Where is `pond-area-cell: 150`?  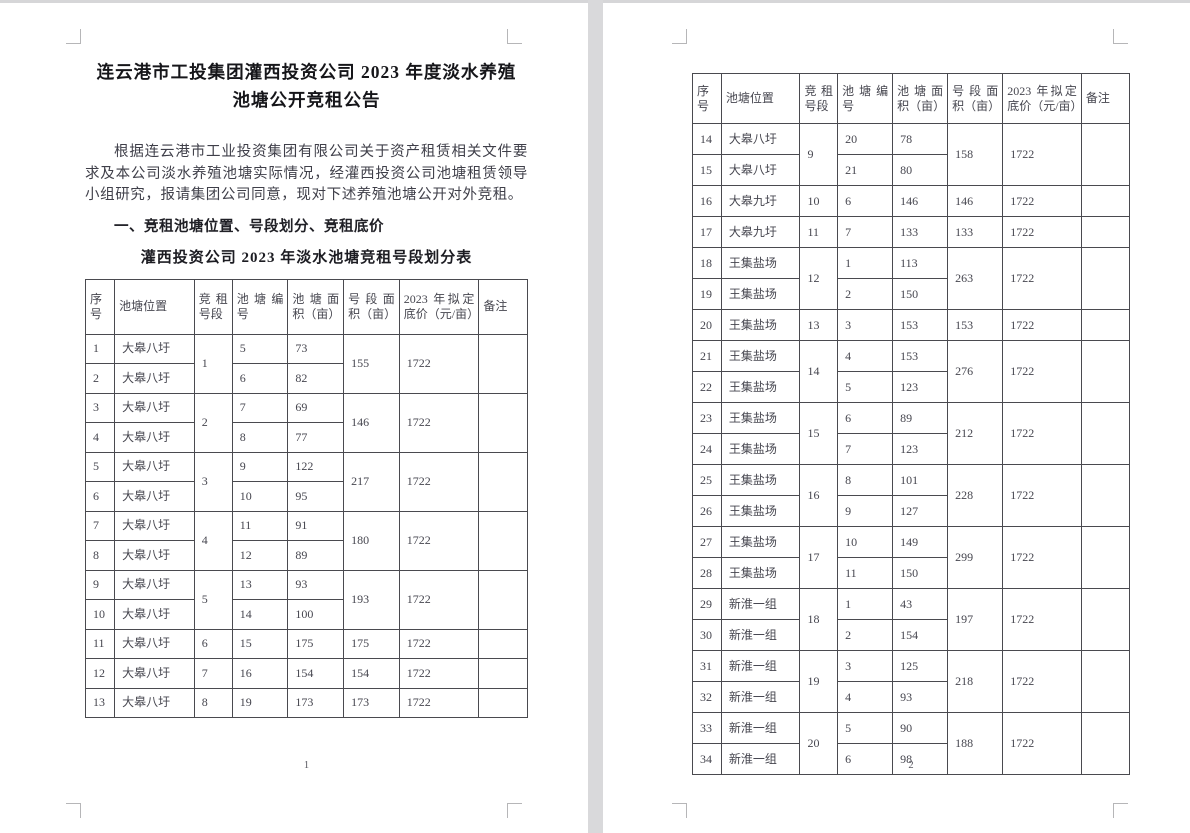
pond-area-cell: 150 is located at coordinates (920, 573).